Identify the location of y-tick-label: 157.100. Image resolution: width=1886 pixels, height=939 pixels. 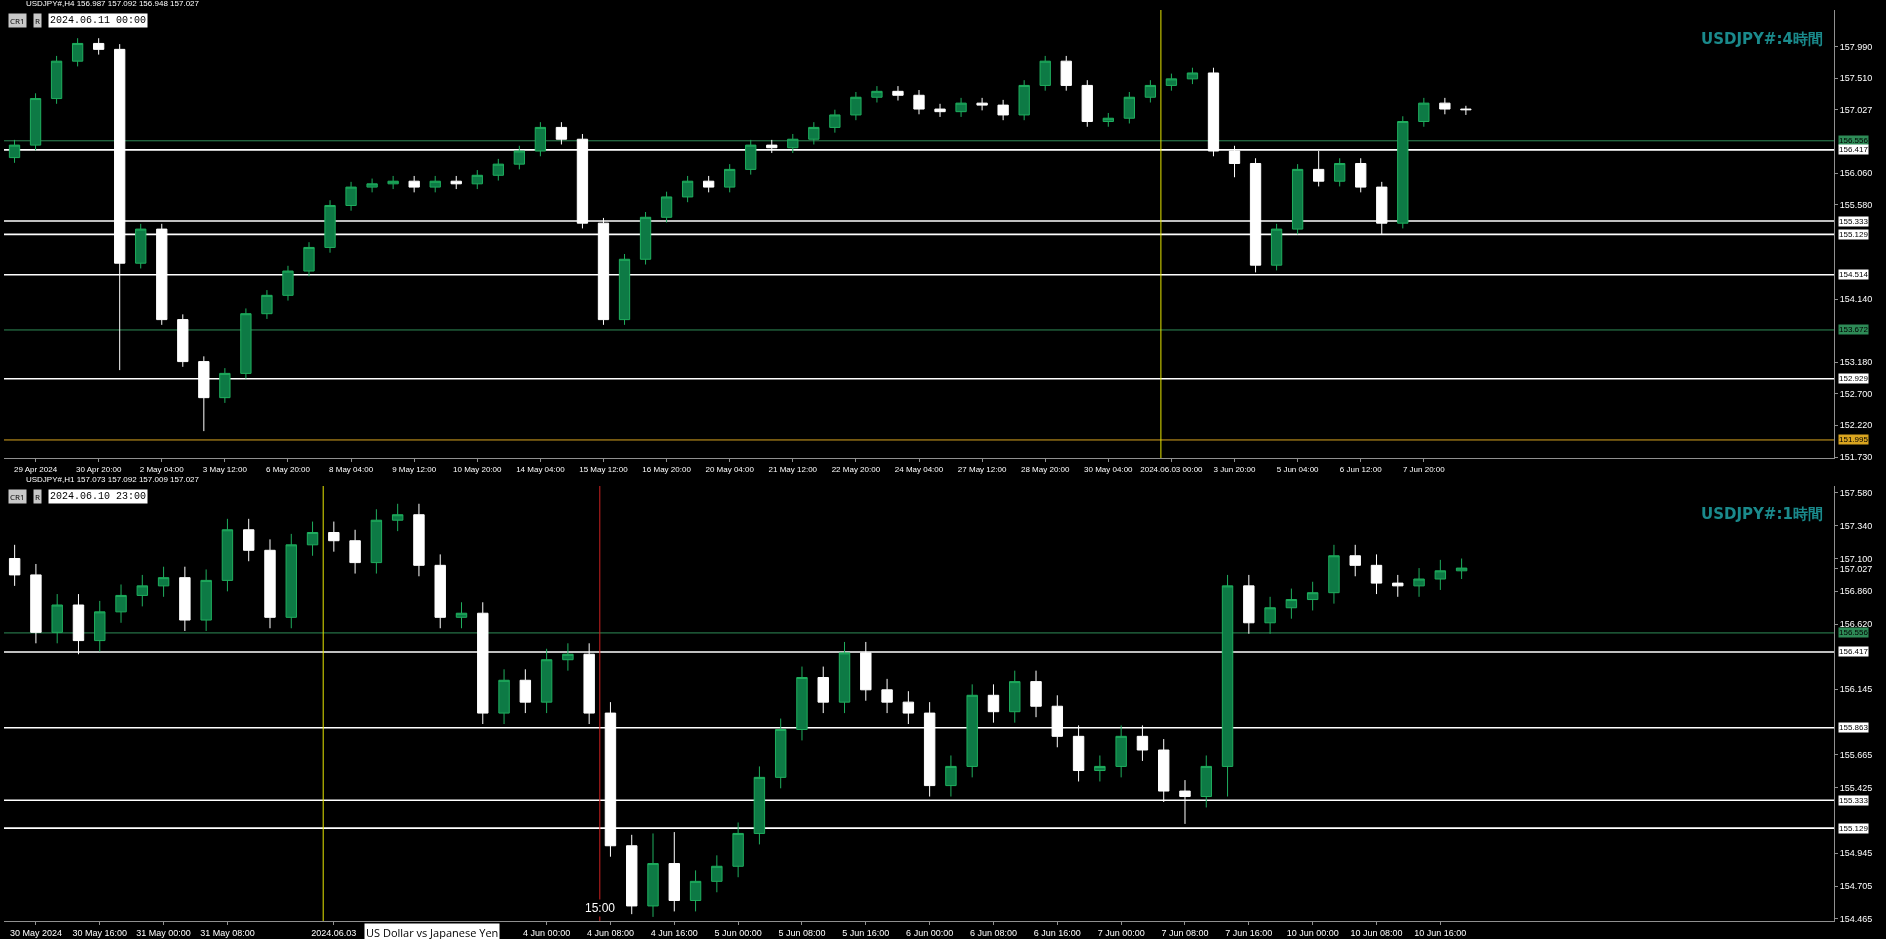
(1856, 558).